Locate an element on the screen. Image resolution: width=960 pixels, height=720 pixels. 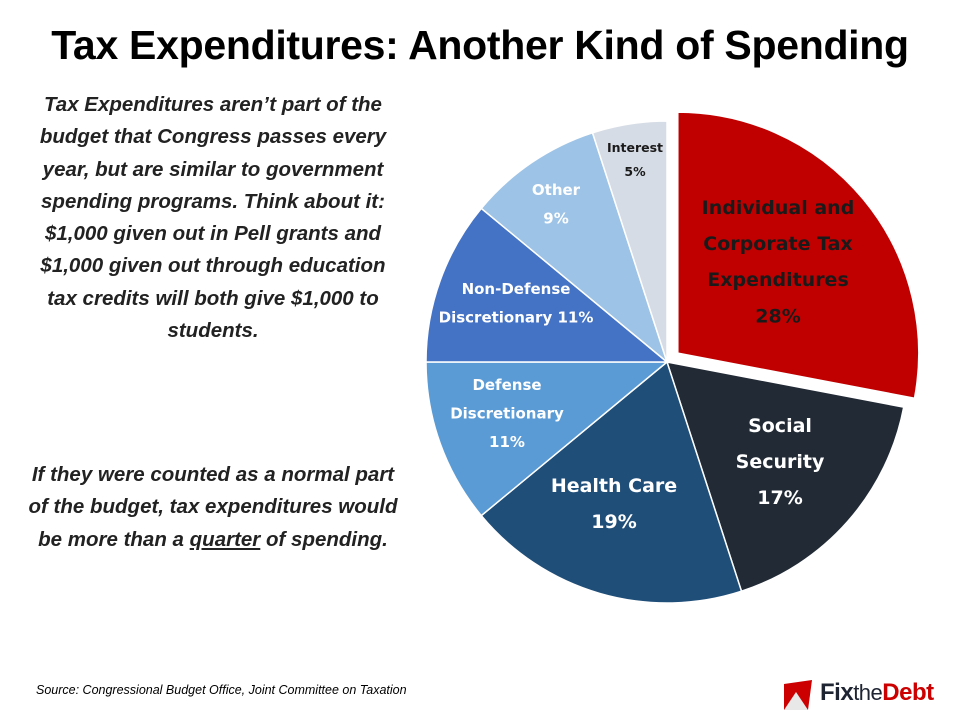
logo-word-the: the is located at coordinates (868, 692).